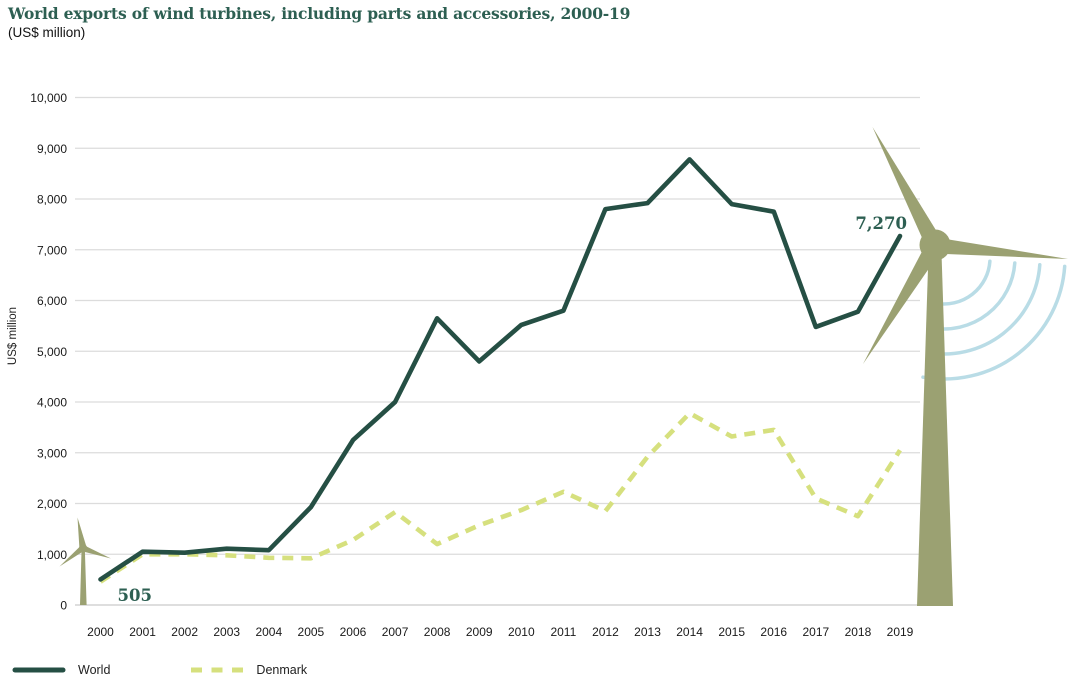  Describe the element at coordinates (52, 250) in the screenshot. I see `y-tick-label: 7,000` at that location.